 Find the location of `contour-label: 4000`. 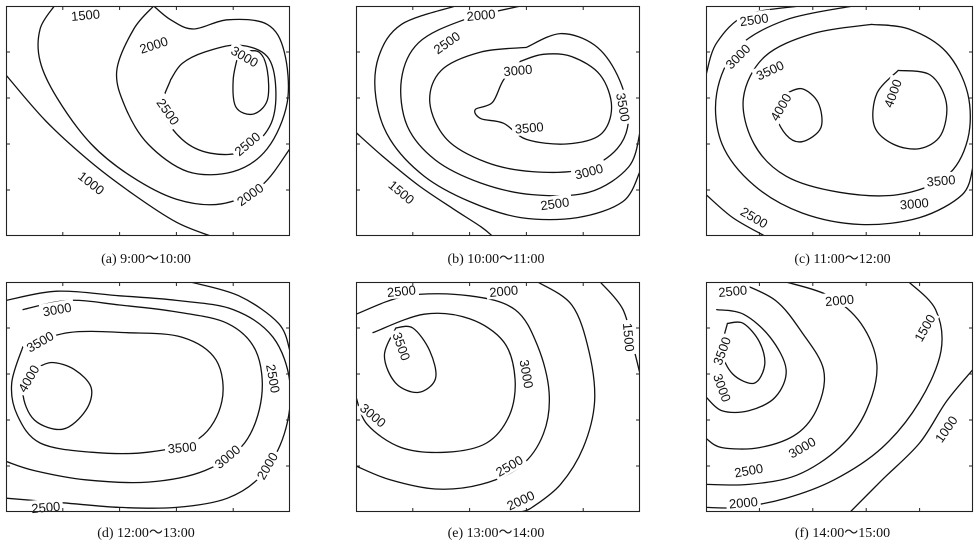

contour-label: 4000 is located at coordinates (893, 93).